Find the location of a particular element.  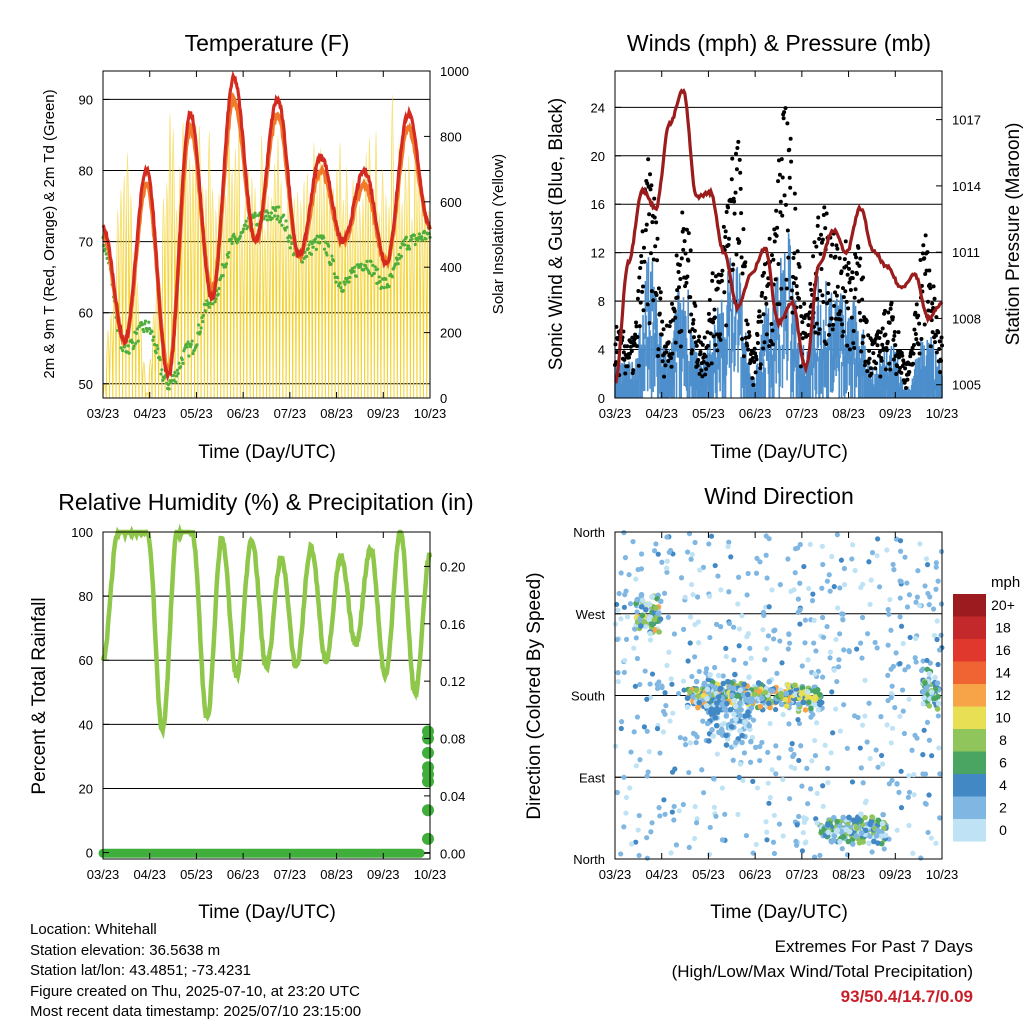

x-tick-label: 09/23 is located at coordinates (895, 874).